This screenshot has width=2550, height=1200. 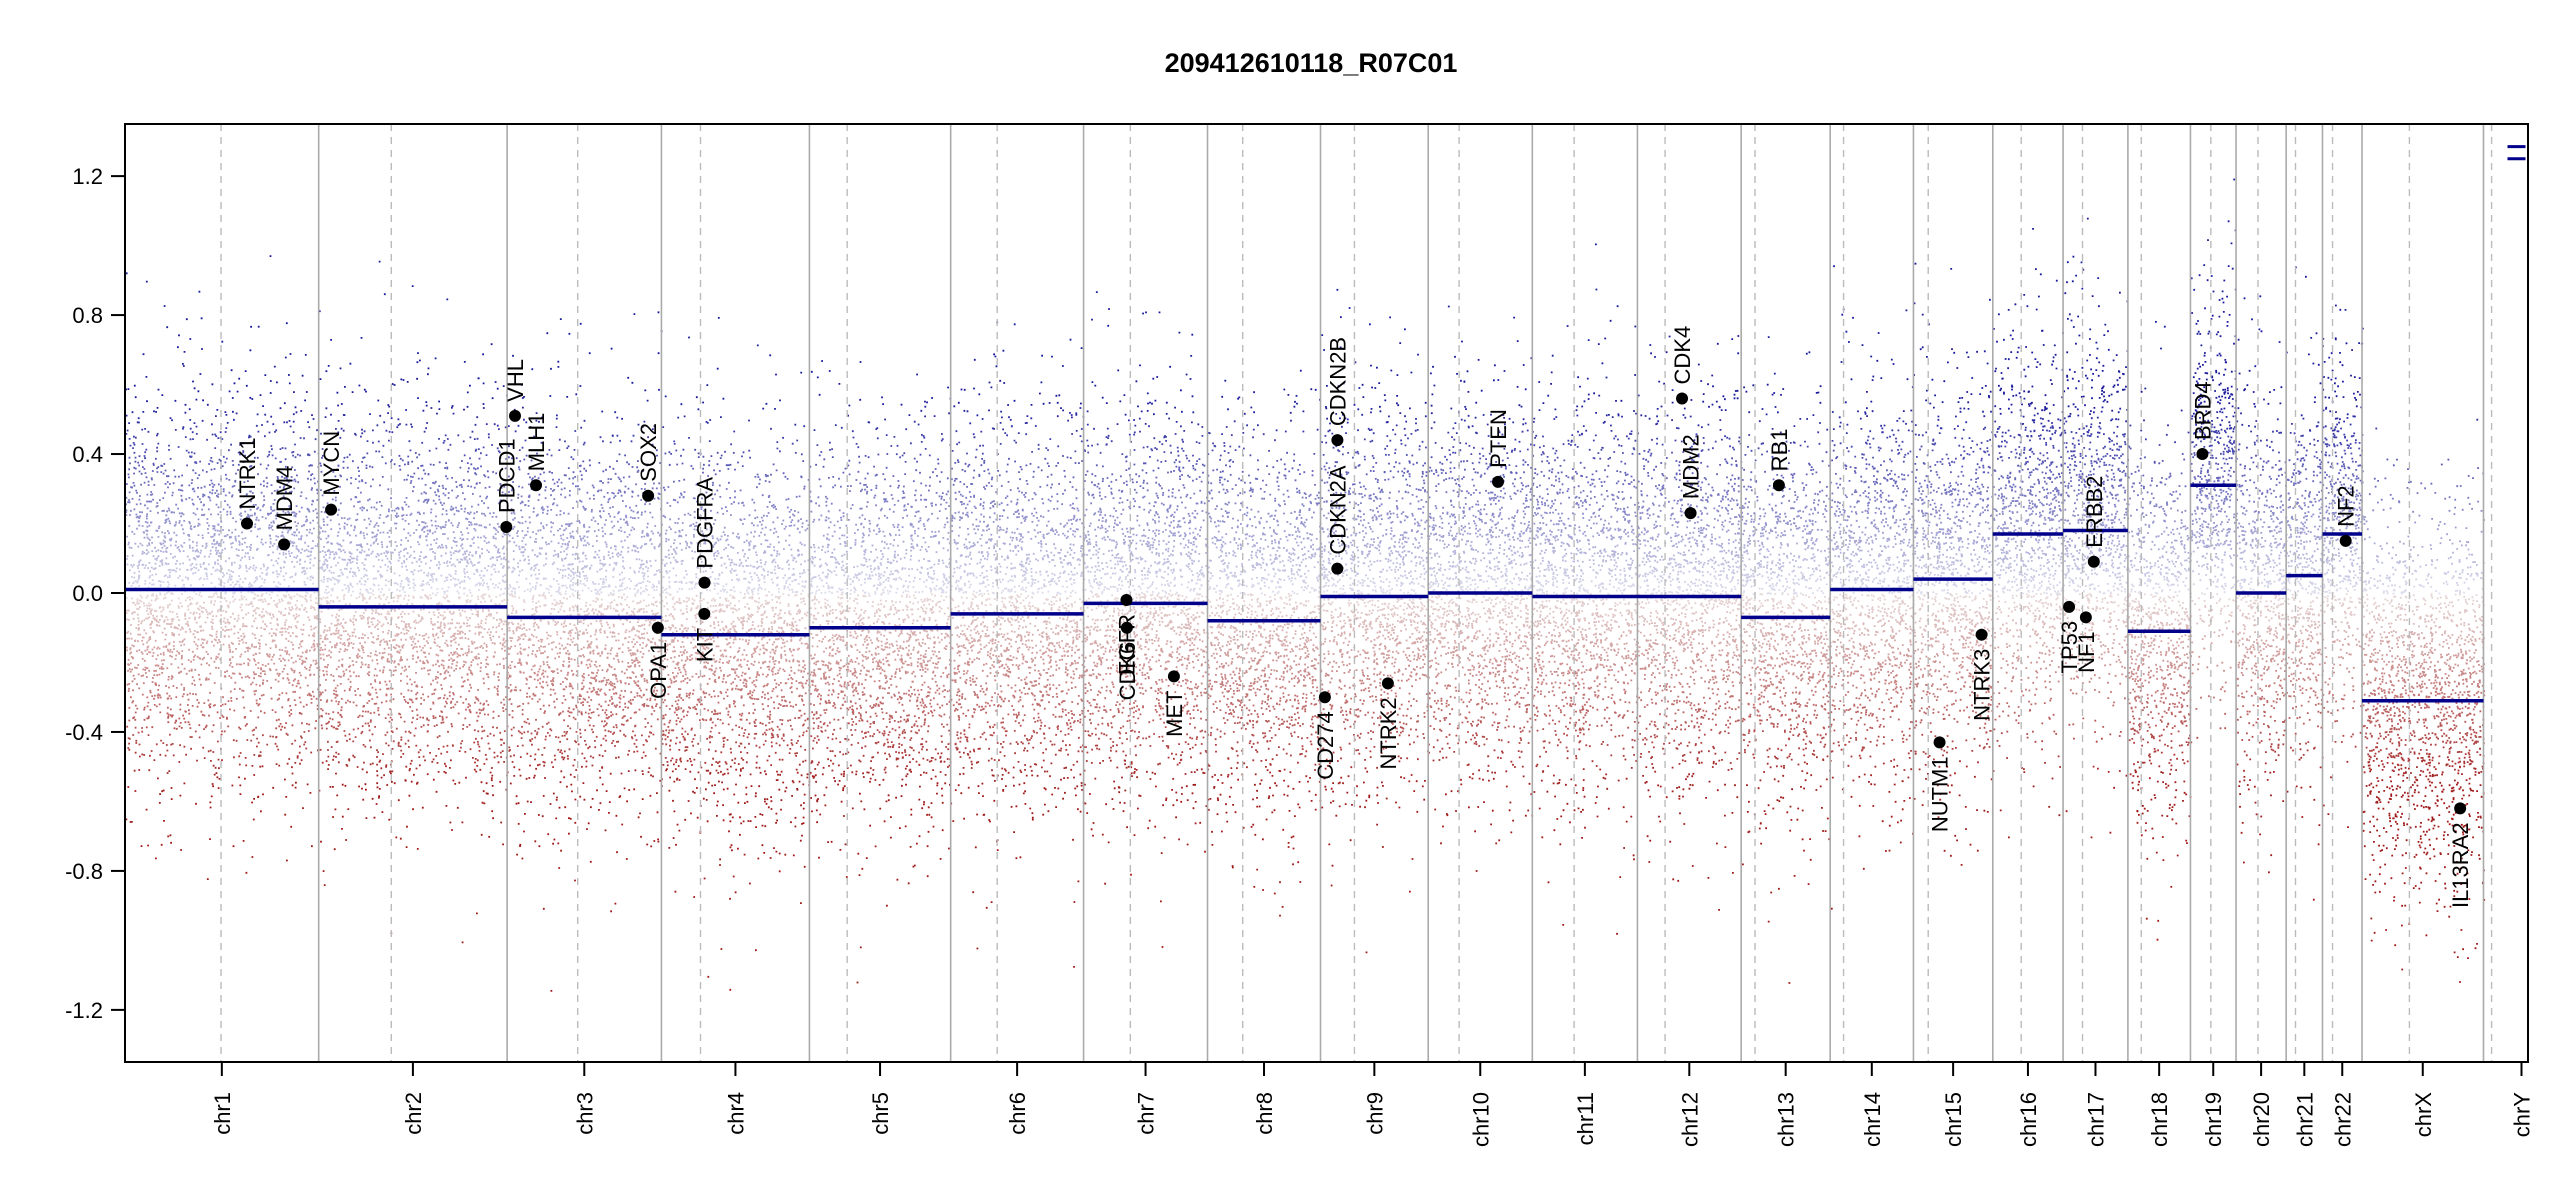 What do you see at coordinates (2159, 1119) in the screenshot?
I see `x-tick-label-chr18: chr18` at bounding box center [2159, 1119].